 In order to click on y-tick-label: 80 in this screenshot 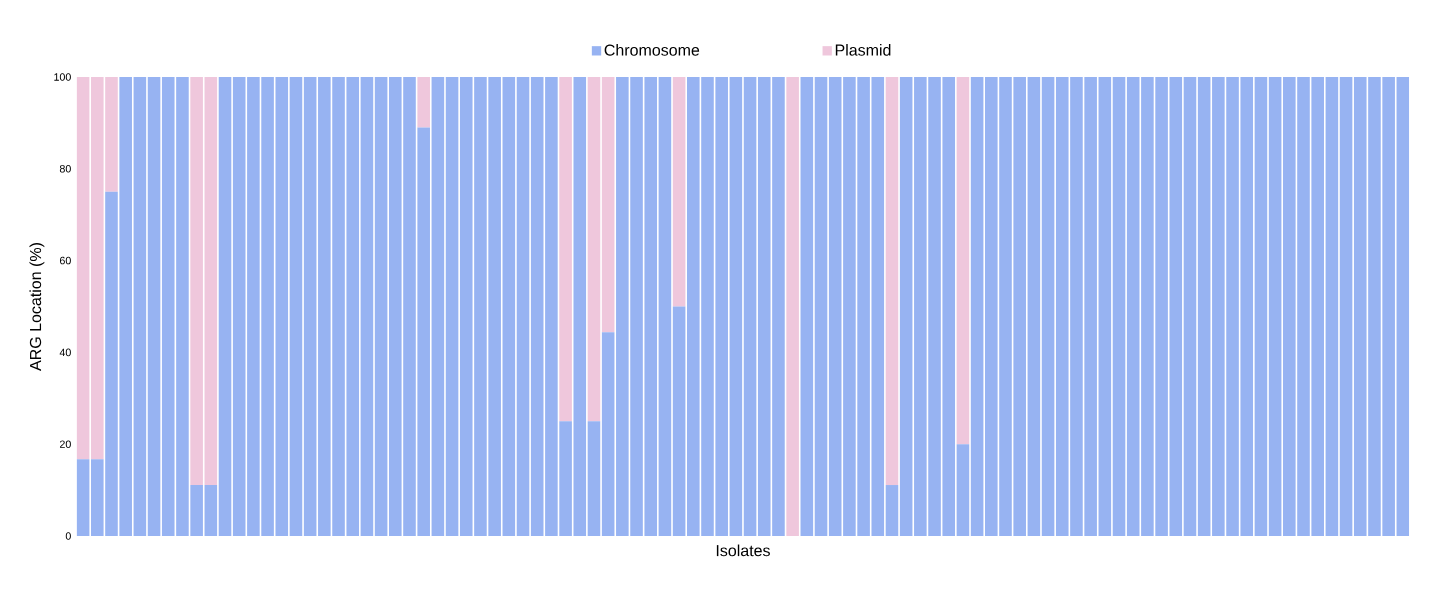, I will do `click(65, 169)`.